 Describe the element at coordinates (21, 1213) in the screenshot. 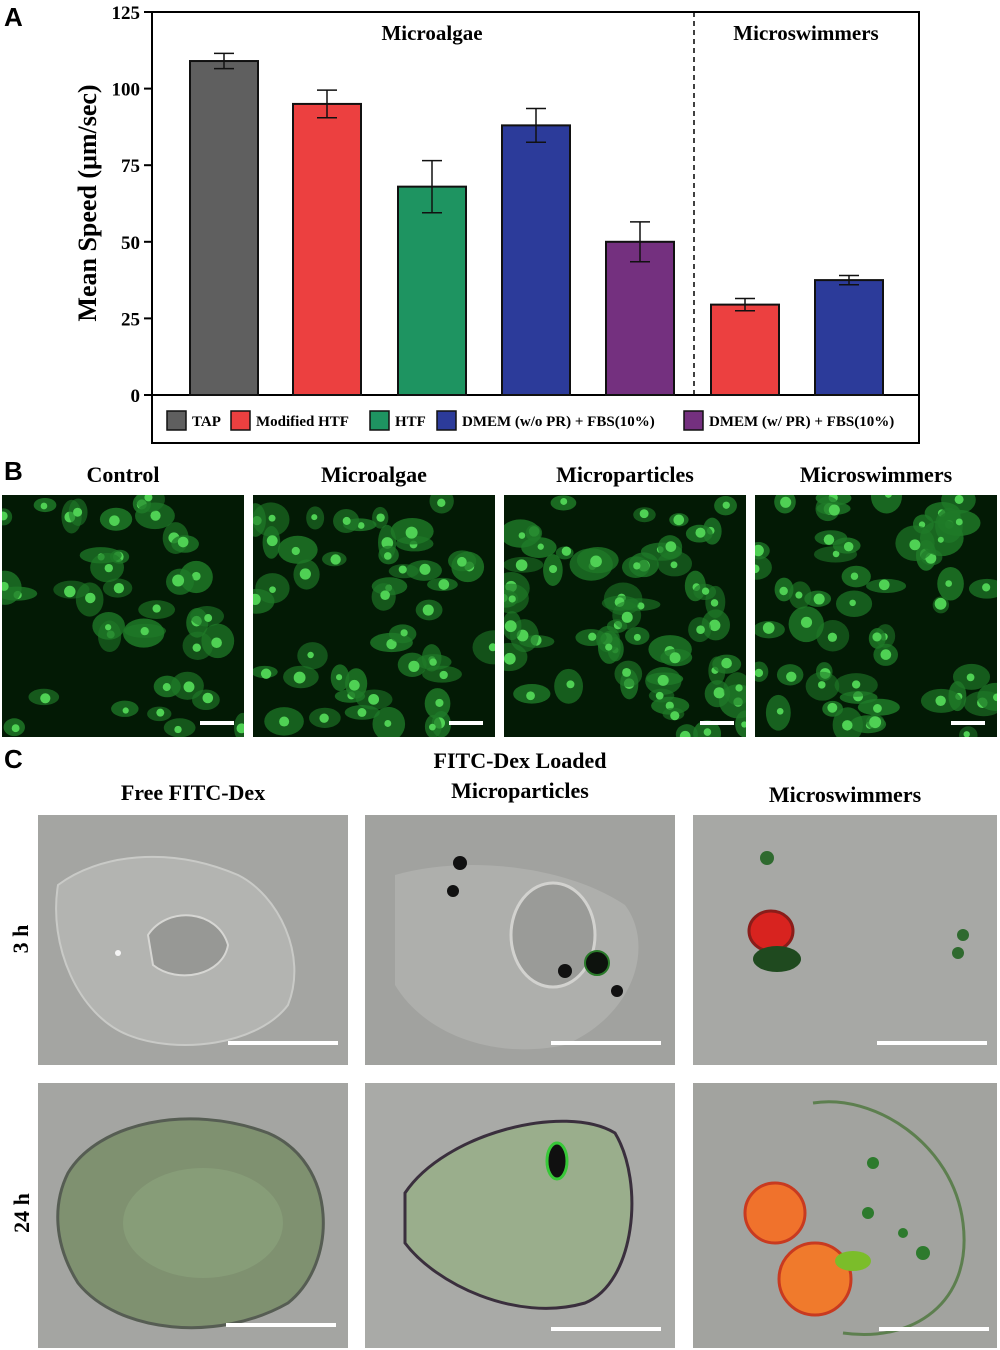

I see `row-label-24h: 24 h` at that location.